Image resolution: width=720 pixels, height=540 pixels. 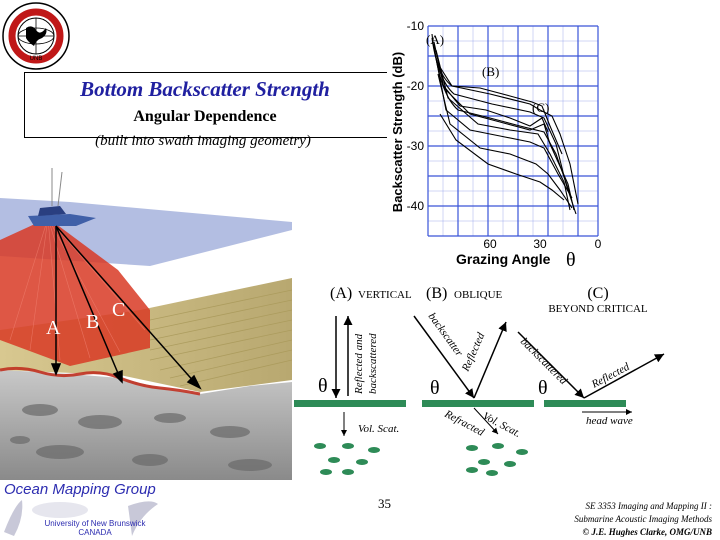 What do you see at coordinates (118, 310) in the screenshot?
I see `beam-label-c: C` at bounding box center [118, 310].